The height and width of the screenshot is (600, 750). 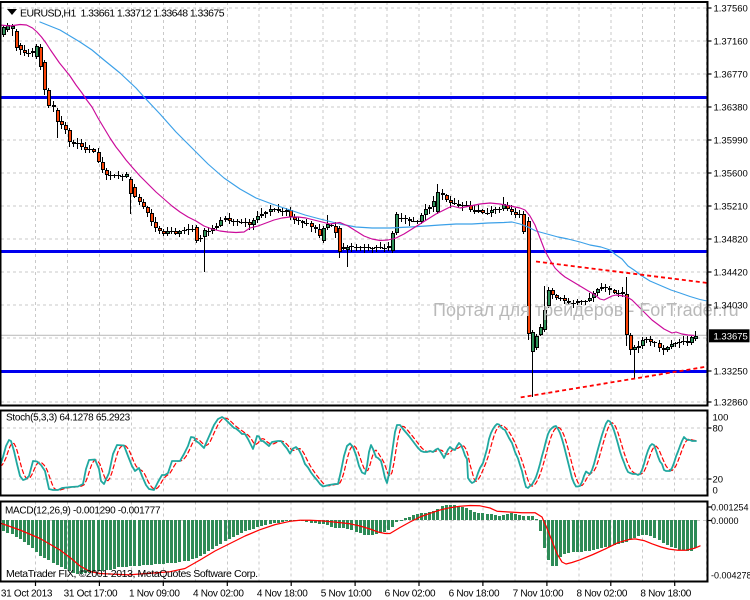 What do you see at coordinates (731, 306) in the screenshot?
I see `svg-text: 1.34030` at bounding box center [731, 306].